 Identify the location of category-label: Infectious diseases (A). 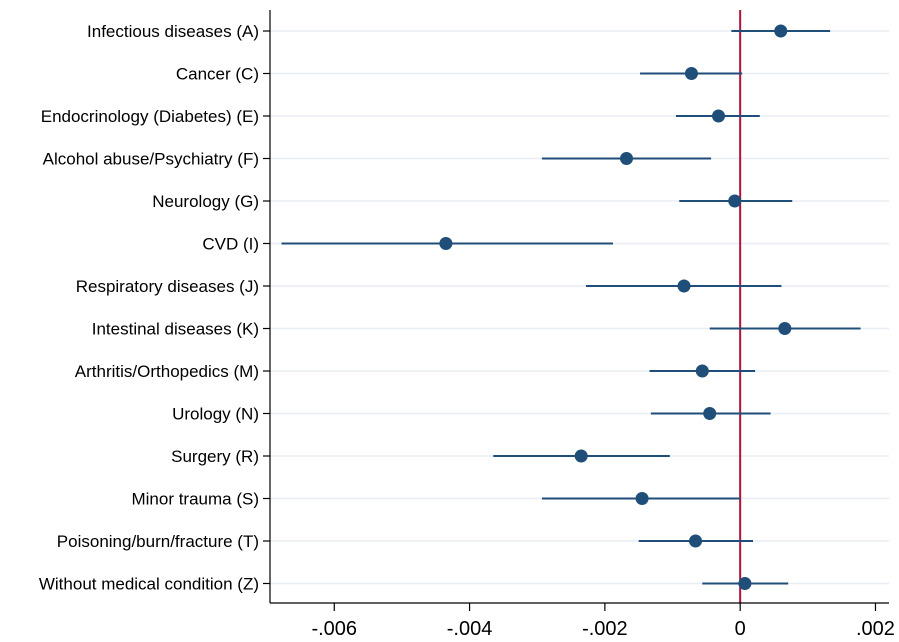
(173, 31).